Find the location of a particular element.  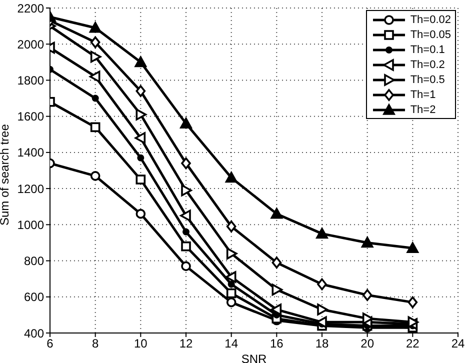

y-tick-label: 400 is located at coordinates (34, 333).